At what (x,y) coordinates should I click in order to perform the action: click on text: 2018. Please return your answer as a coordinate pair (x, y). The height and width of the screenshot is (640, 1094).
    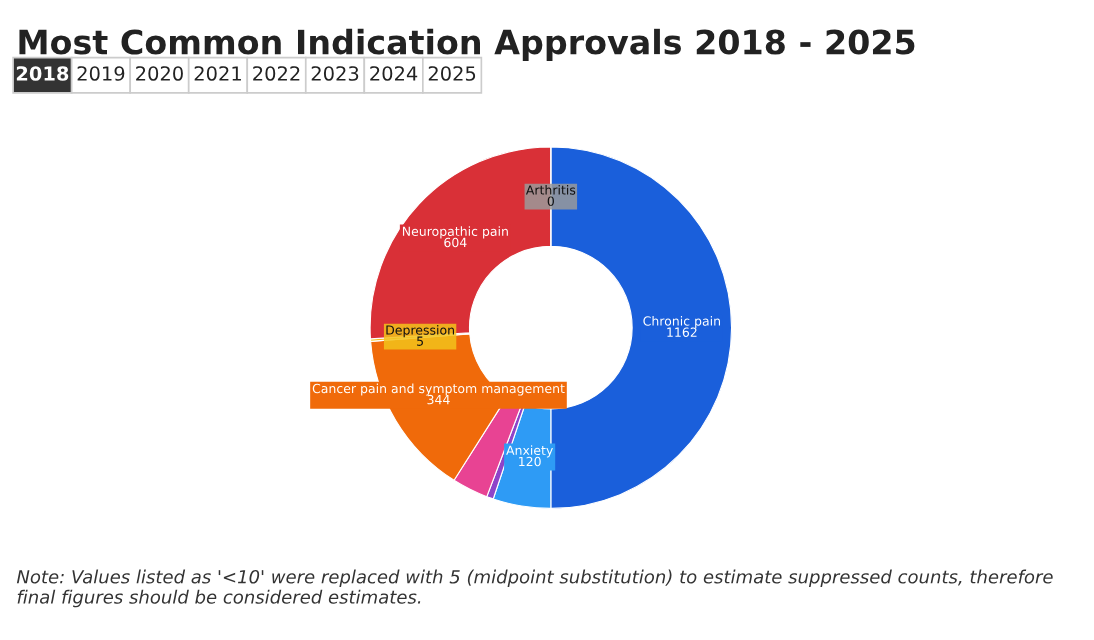
    Looking at the image, I should click on (42, 73).